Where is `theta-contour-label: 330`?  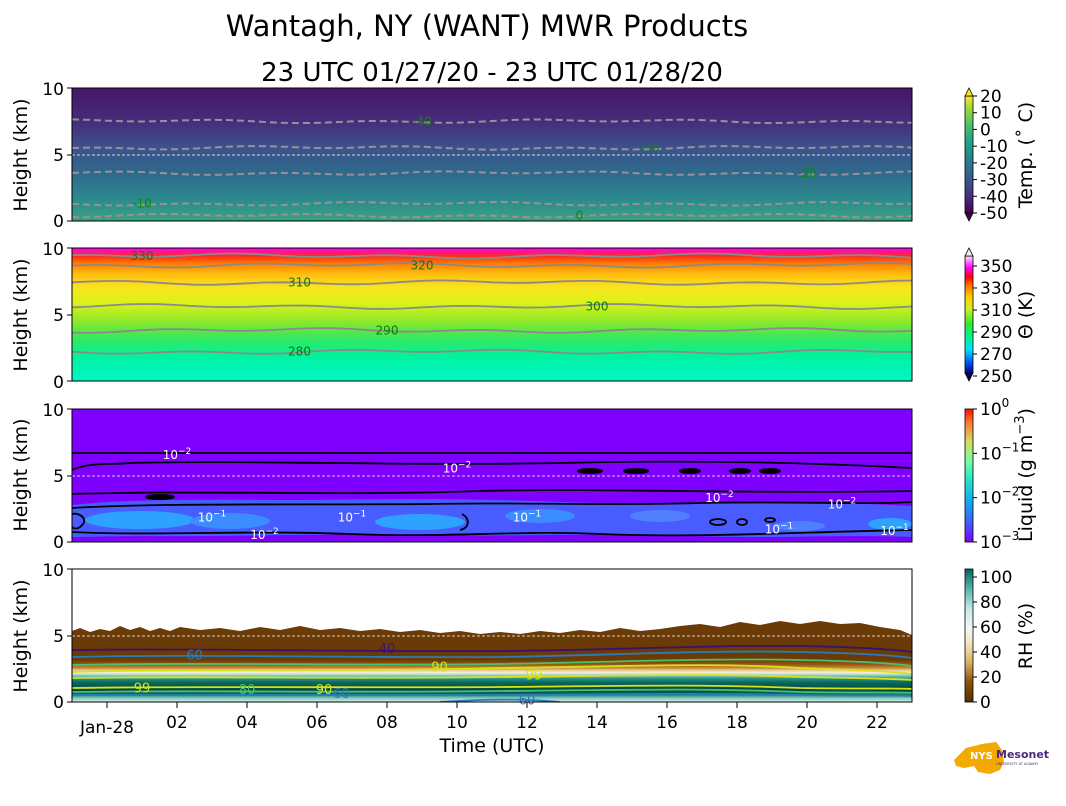 theta-contour-label: 330 is located at coordinates (142, 256).